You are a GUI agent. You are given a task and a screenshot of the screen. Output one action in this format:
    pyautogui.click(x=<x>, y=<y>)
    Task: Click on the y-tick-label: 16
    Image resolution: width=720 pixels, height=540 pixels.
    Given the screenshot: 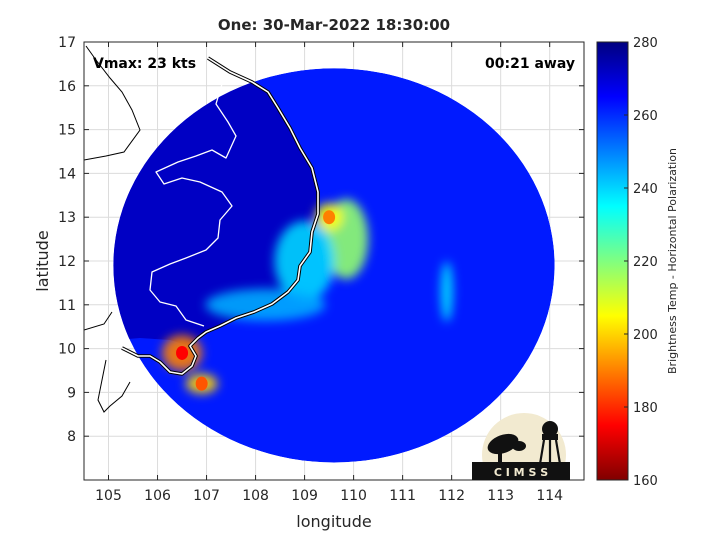 What is the action you would take?
    pyautogui.click(x=67, y=87)
    